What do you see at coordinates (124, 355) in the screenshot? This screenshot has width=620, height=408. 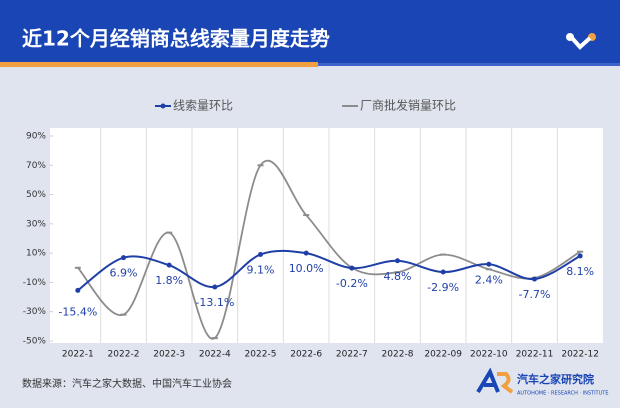 I see `x-tick-label: 2022-2` at bounding box center [124, 355].